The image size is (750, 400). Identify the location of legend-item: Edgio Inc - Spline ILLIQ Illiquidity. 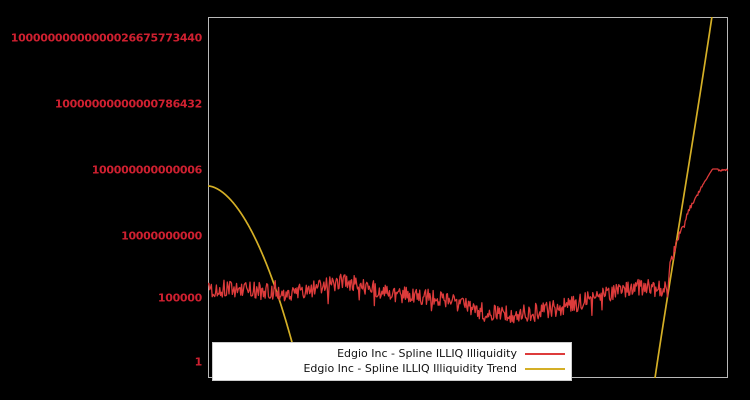
(392, 353).